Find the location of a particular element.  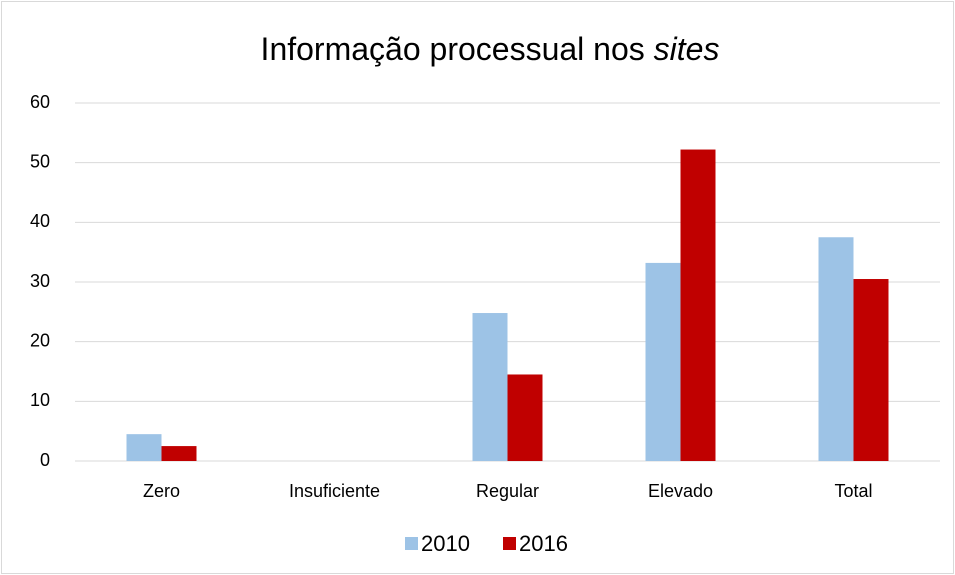

x-tick-label: Regular is located at coordinates (507, 491).